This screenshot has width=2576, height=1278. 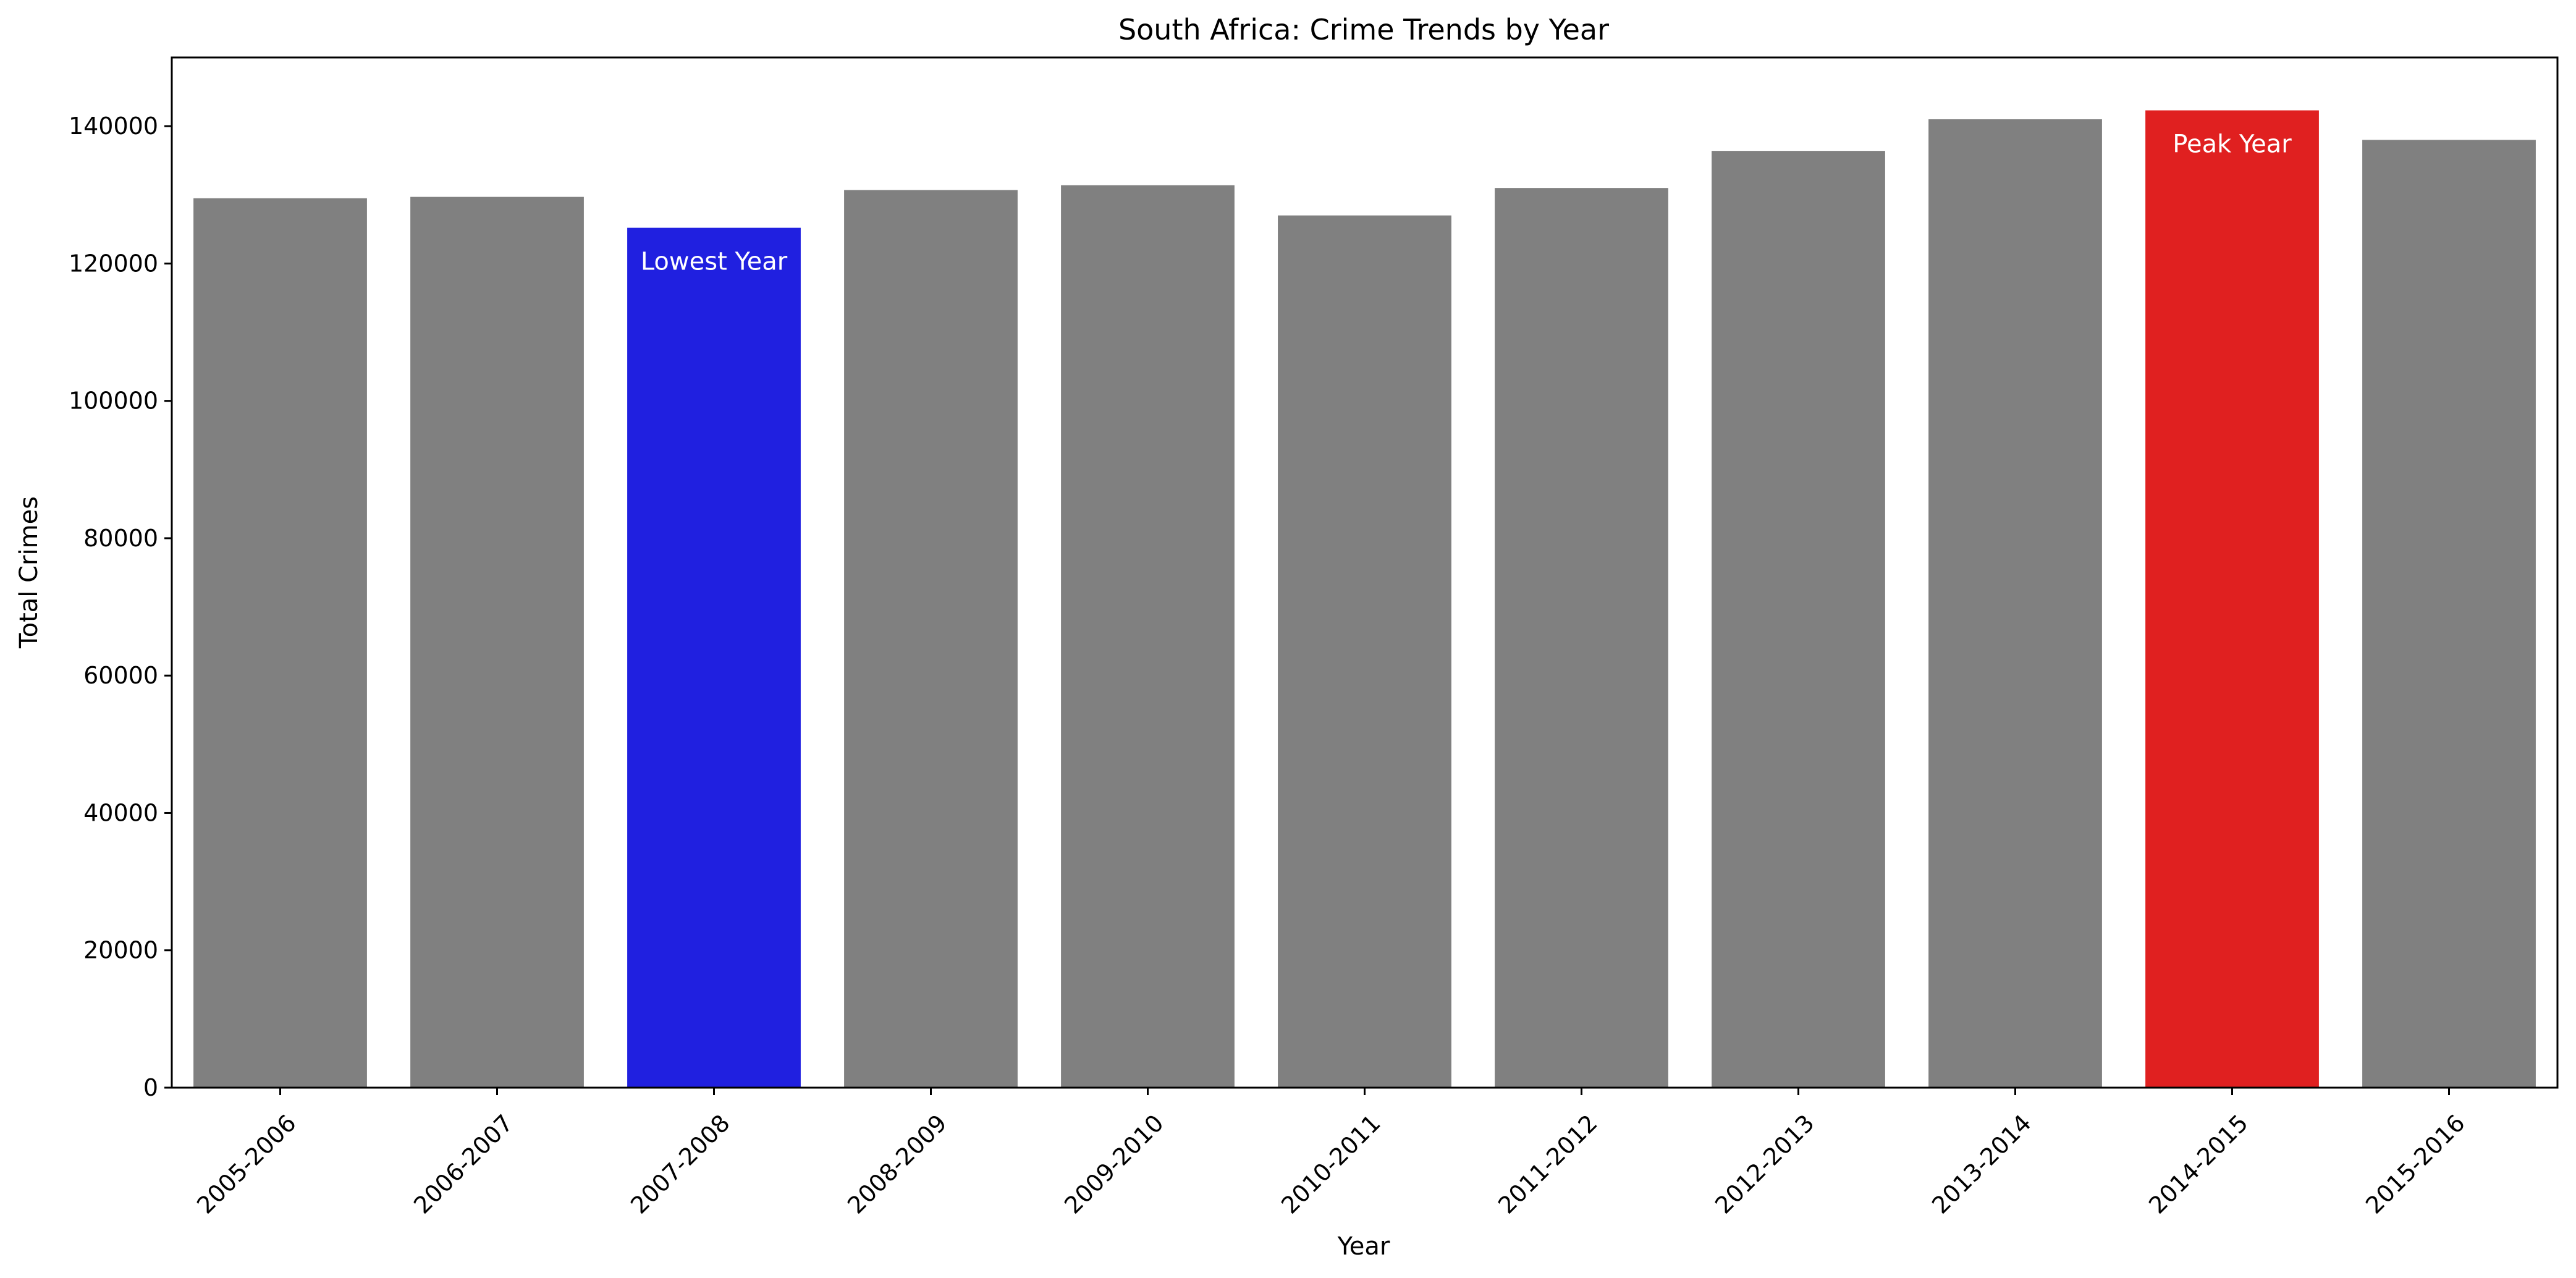 What do you see at coordinates (113, 126) in the screenshot?
I see `y-tick-label: 140000` at bounding box center [113, 126].